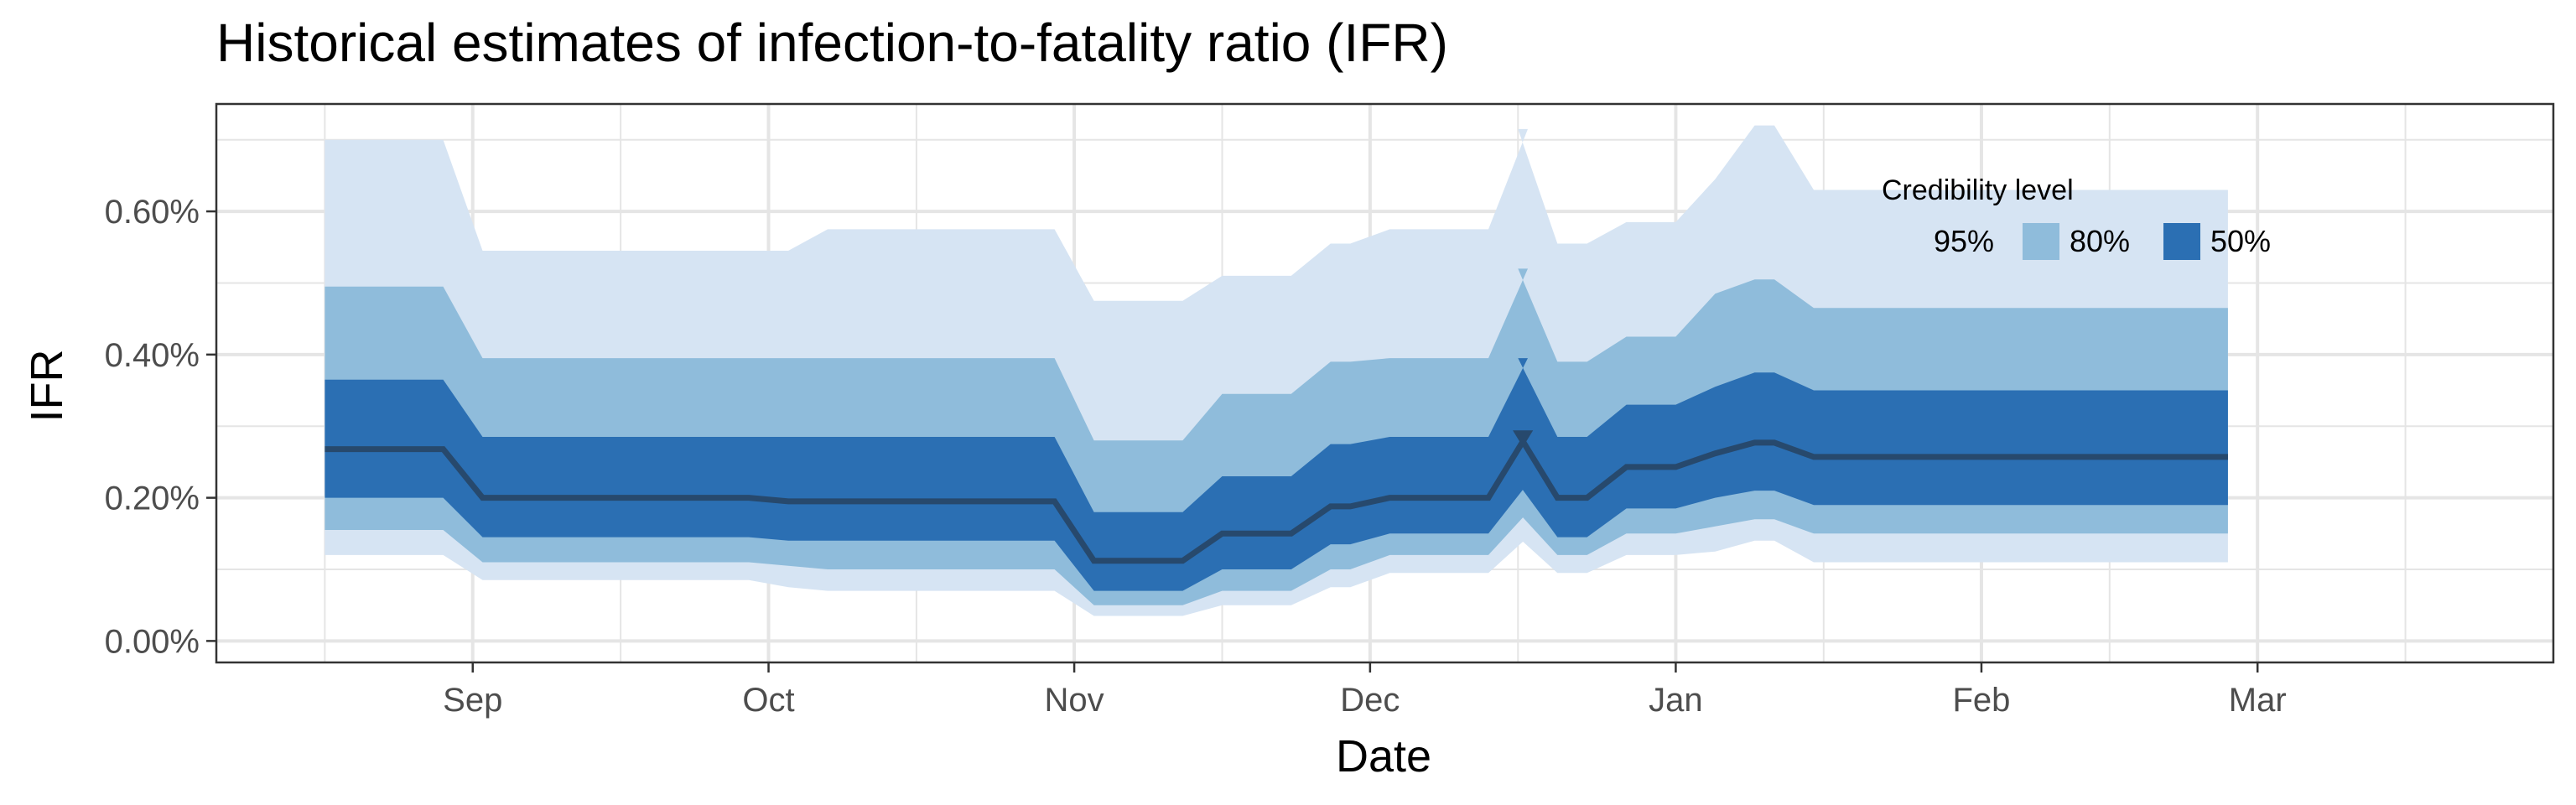 This screenshot has height=805, width=2576. I want to click on x-axis-title: Date, so click(1383, 756).